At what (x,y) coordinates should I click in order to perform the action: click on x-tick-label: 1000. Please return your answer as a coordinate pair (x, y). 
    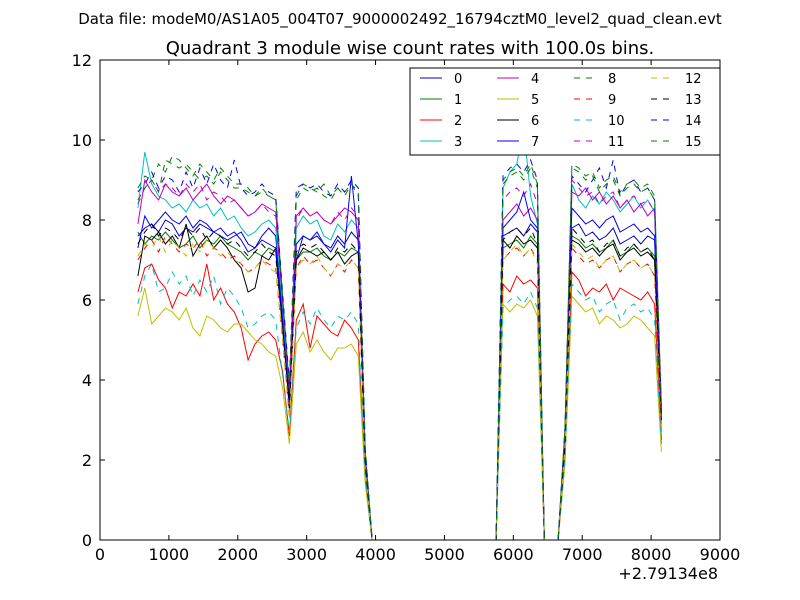
    Looking at the image, I should click on (169, 554).